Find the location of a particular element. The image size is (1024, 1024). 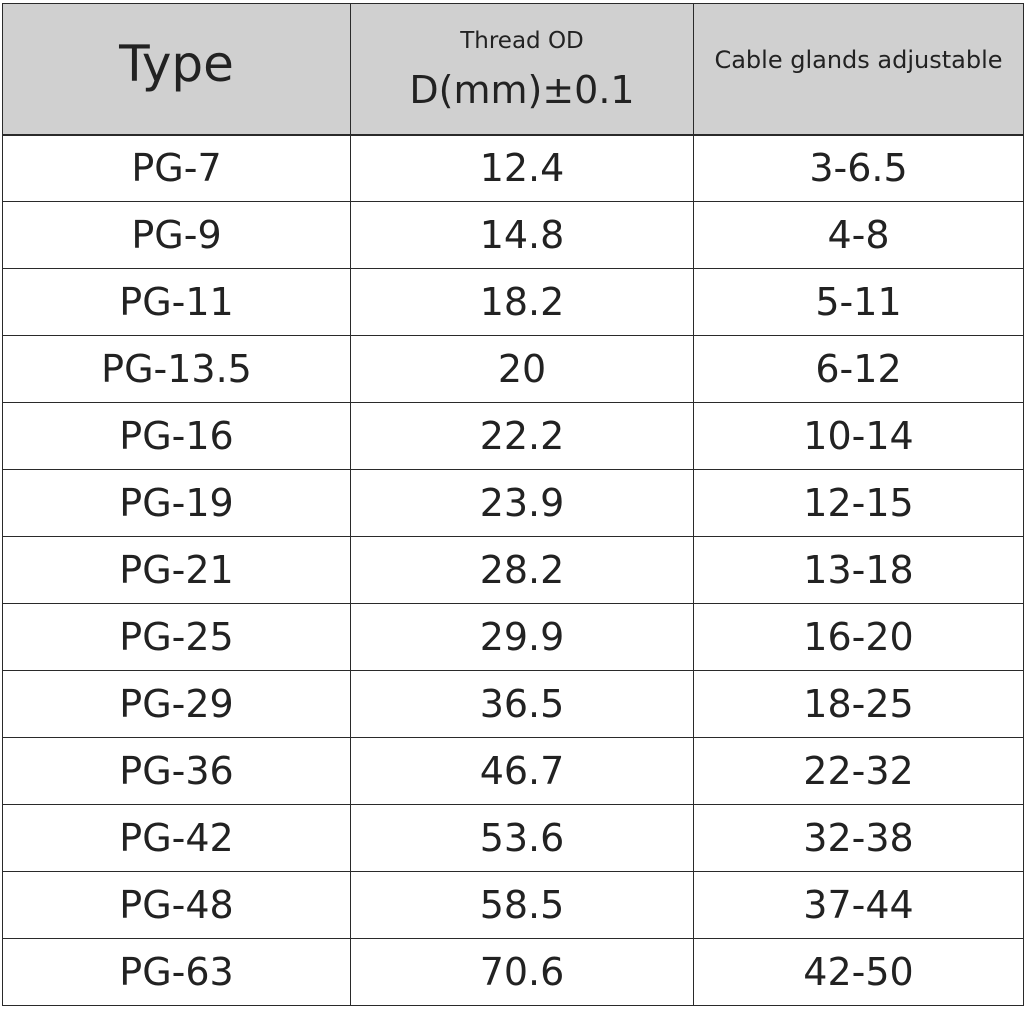

table-cell: 16-20 is located at coordinates (858, 637).